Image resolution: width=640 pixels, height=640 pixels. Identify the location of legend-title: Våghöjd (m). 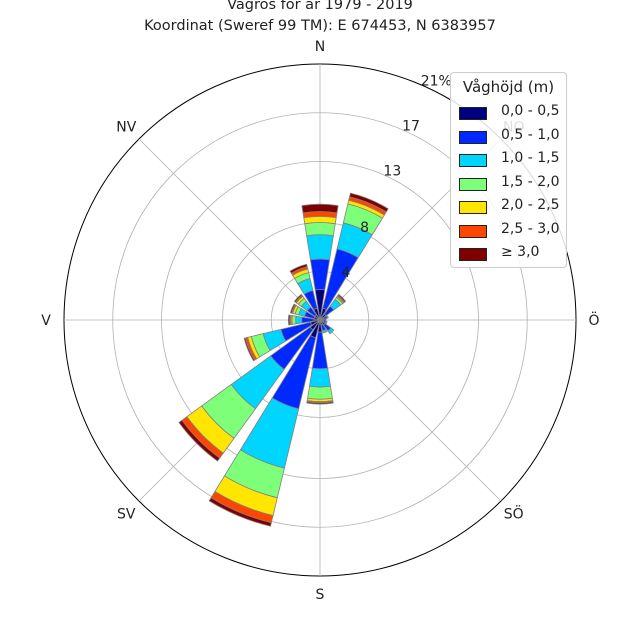
(508, 87).